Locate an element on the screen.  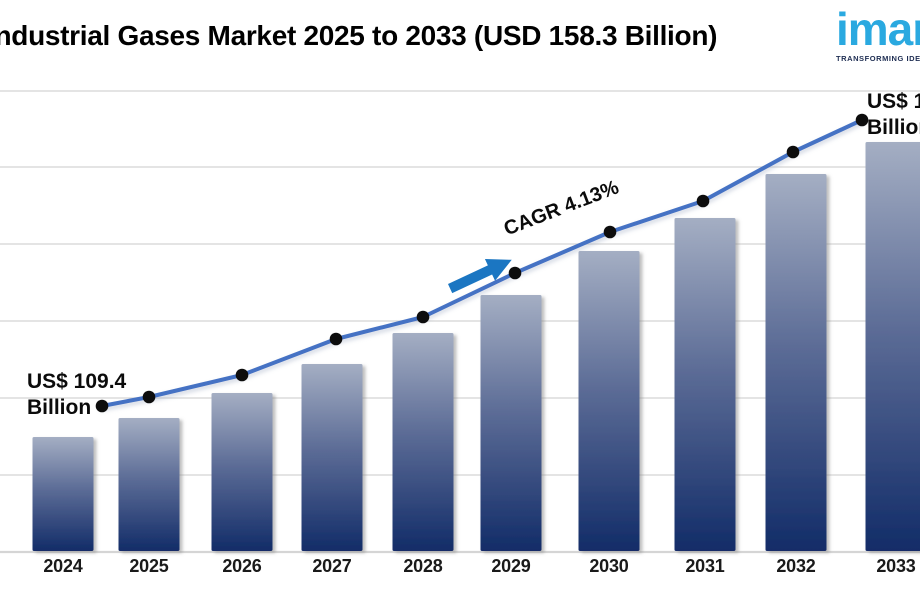
data-point-2031 is located at coordinates (703, 201).